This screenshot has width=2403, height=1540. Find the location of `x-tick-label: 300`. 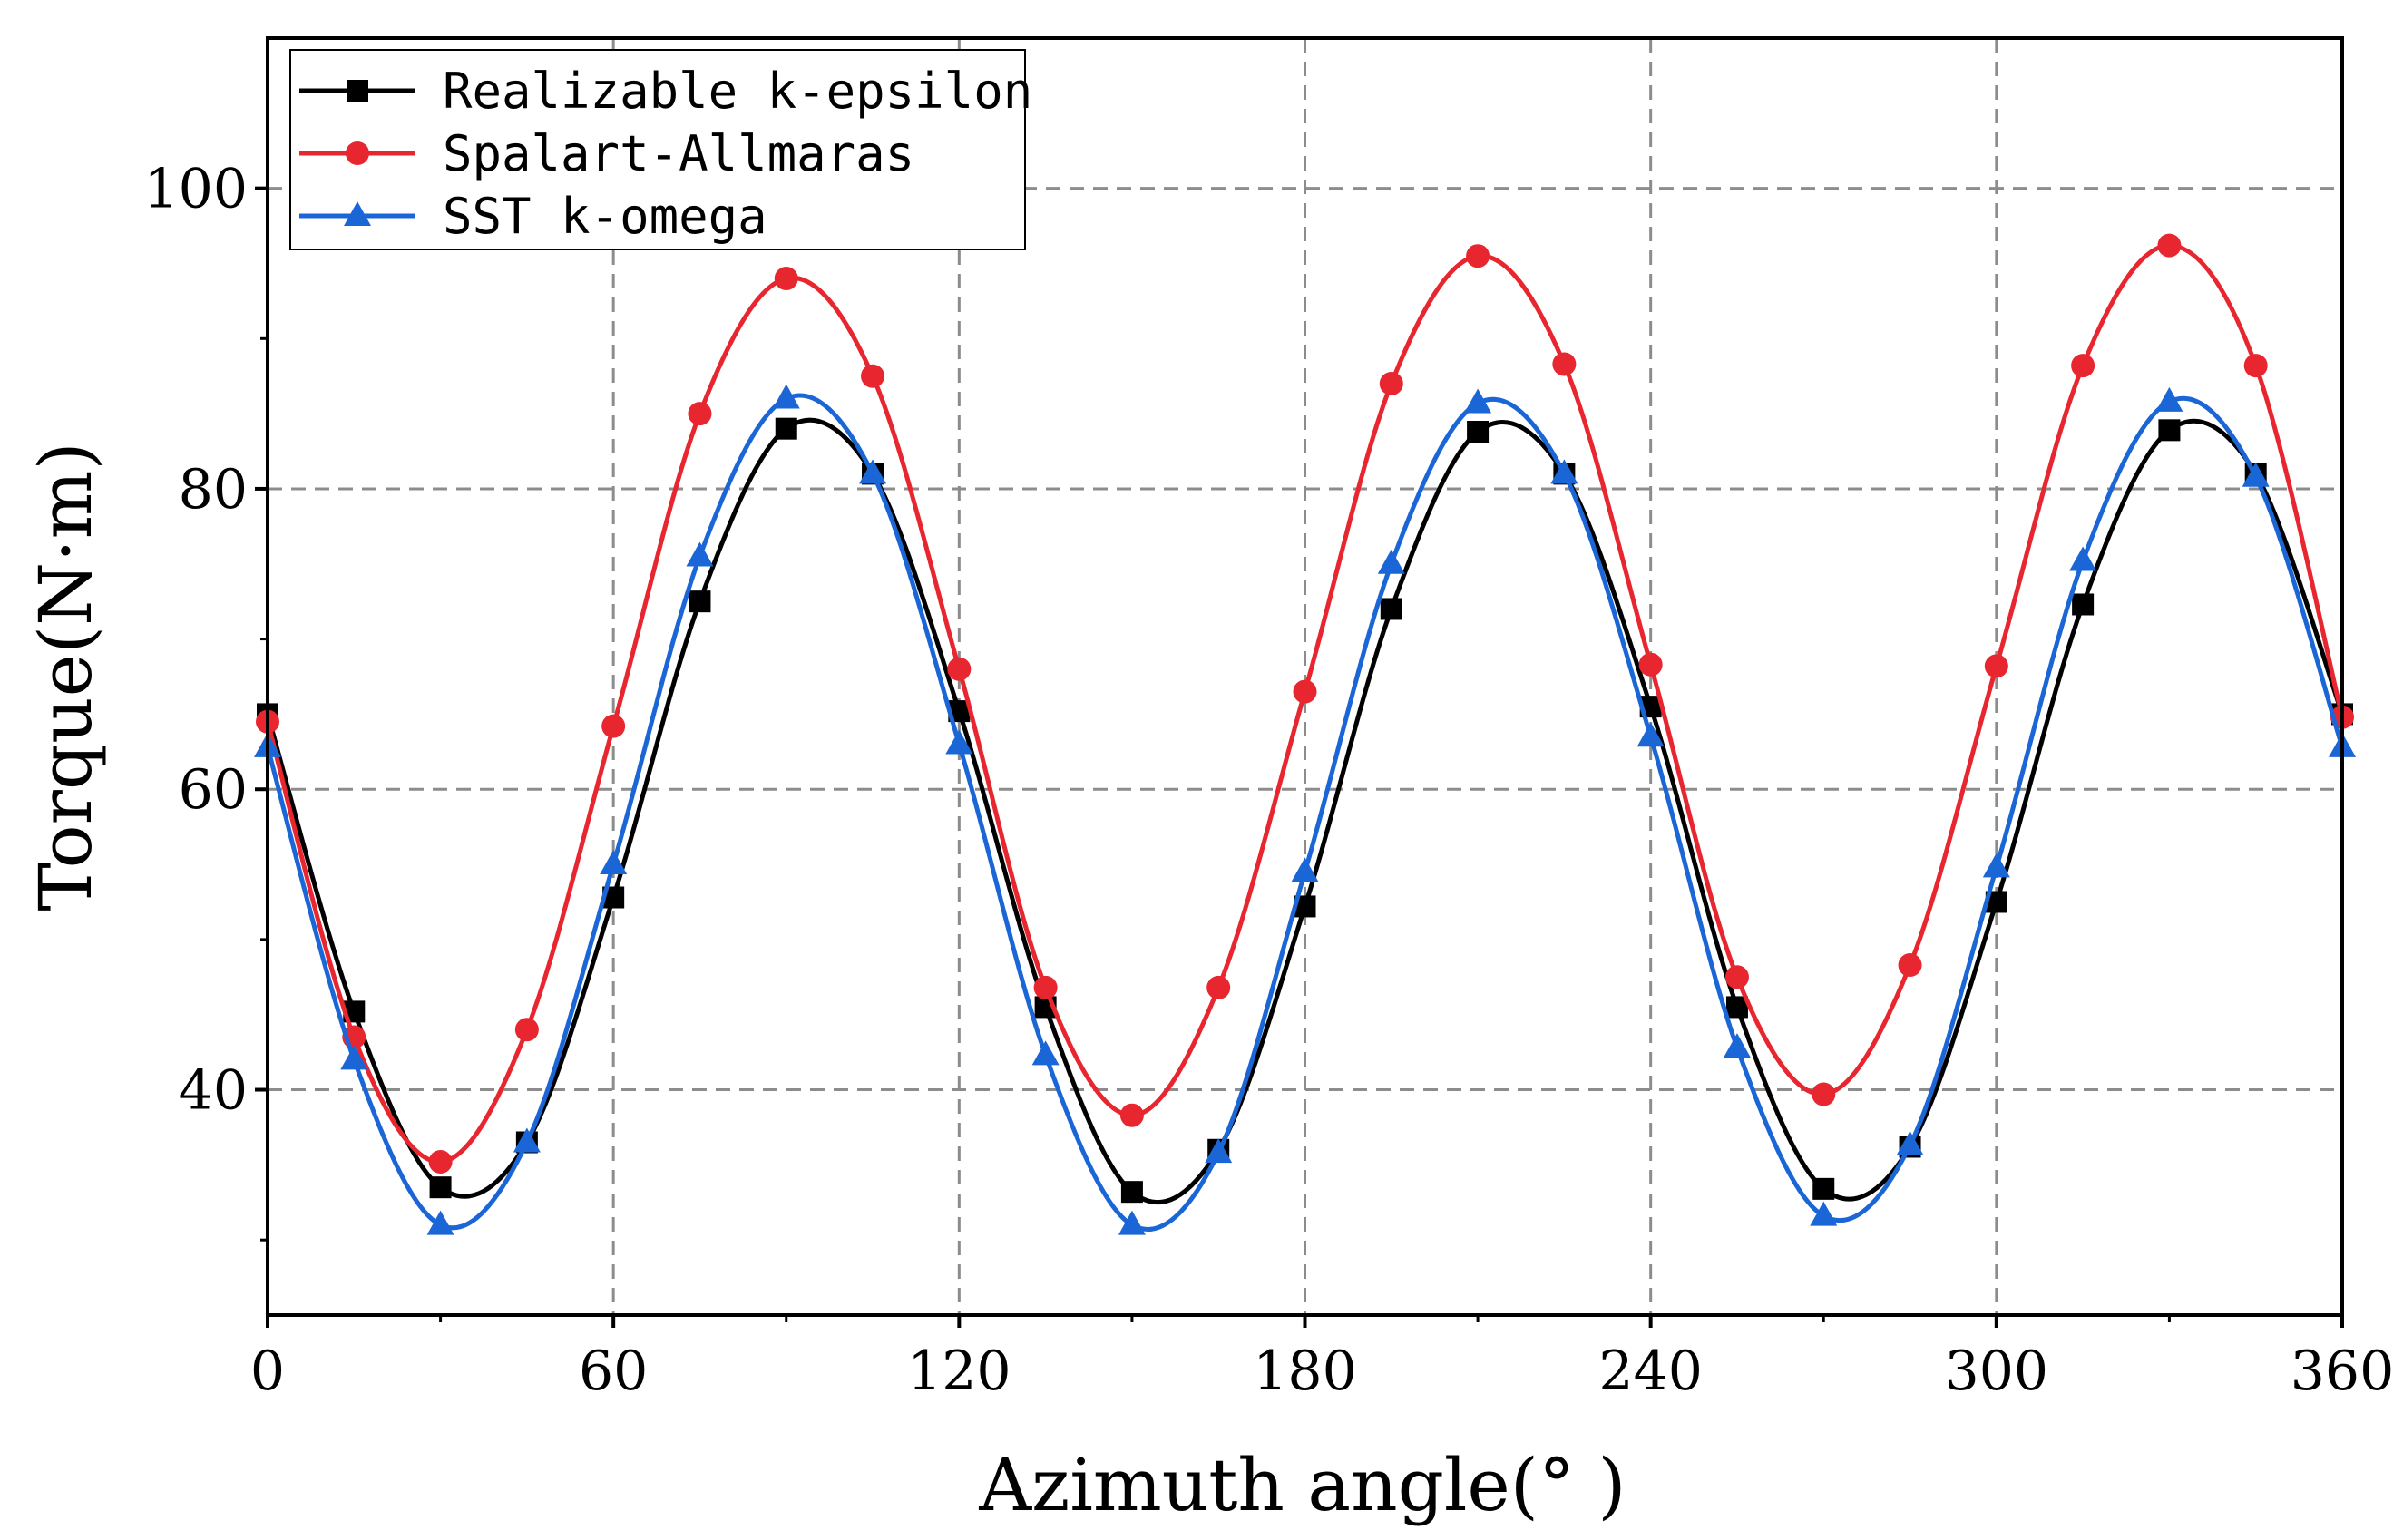

x-tick-label: 300 is located at coordinates (1997, 1371).